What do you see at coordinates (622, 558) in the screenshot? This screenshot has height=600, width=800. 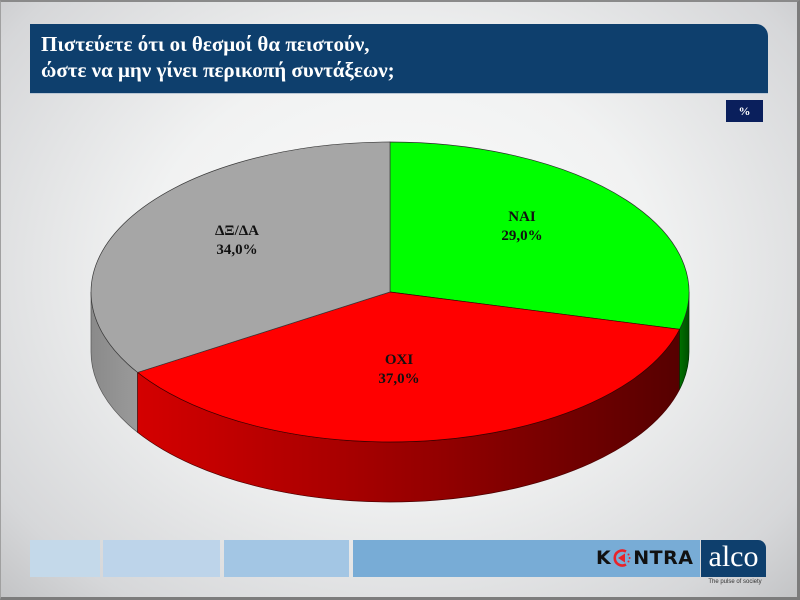 I see `kontra-play-icon` at bounding box center [622, 558].